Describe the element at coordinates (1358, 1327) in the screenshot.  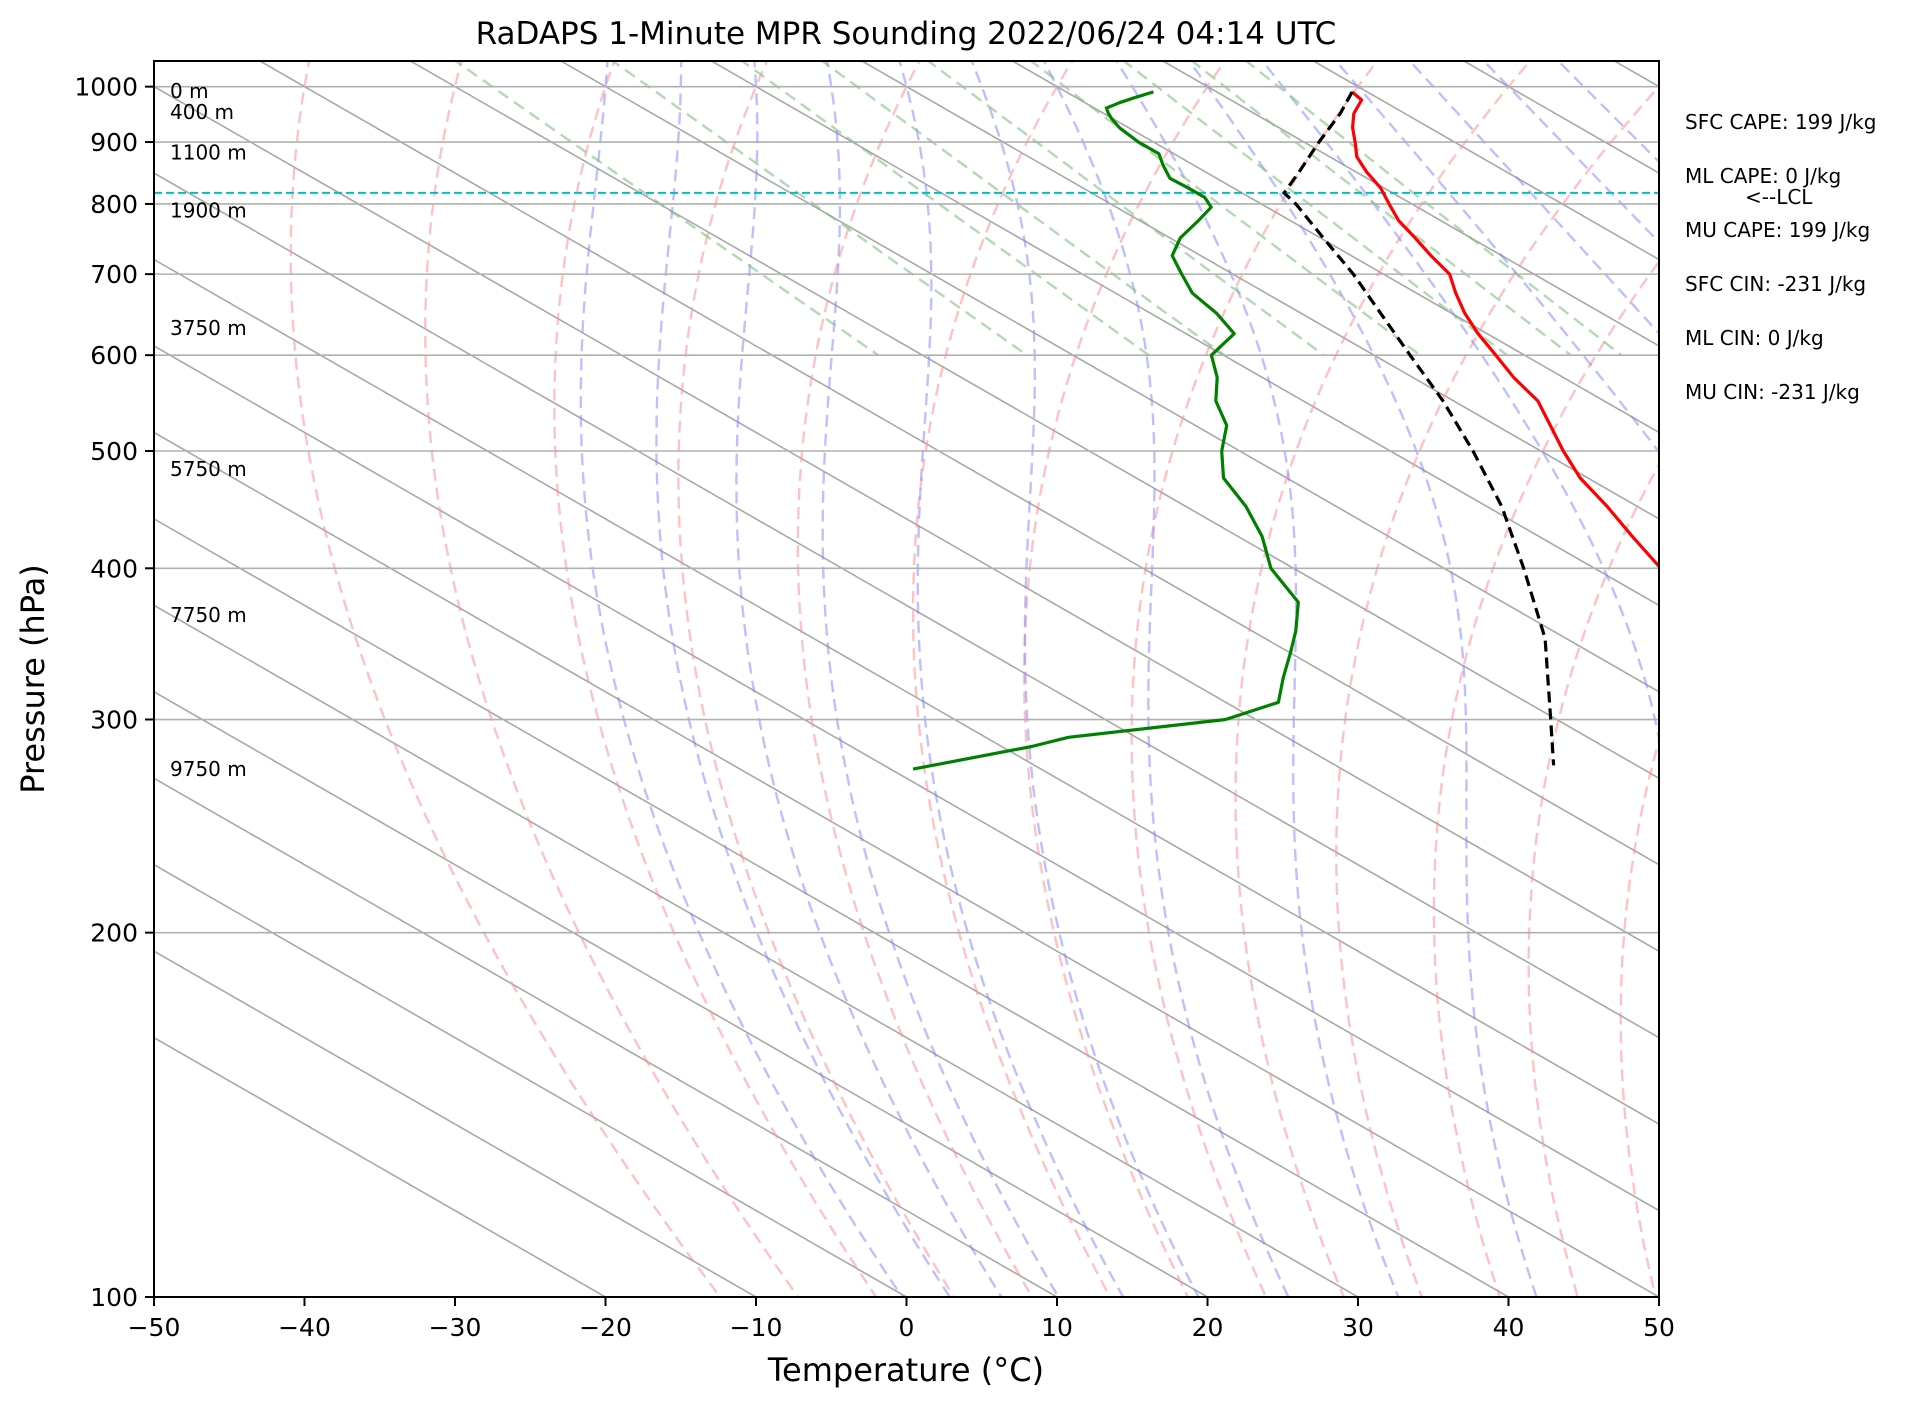
I see `x-tick-label: 30` at that location.